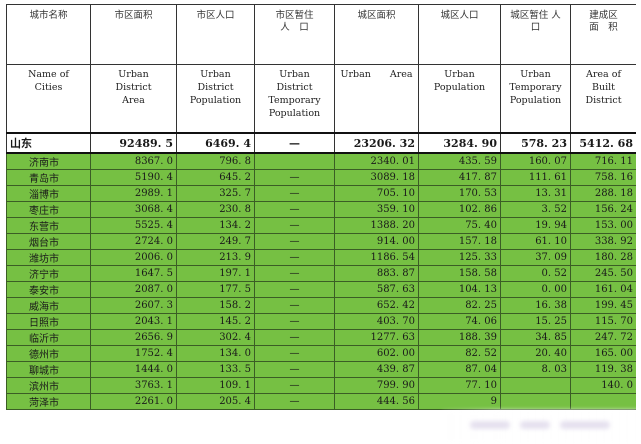 This screenshot has height=444, width=641. What do you see at coordinates (459, 177) in the screenshot?
I see `table-cell: 417. 87` at bounding box center [459, 177].